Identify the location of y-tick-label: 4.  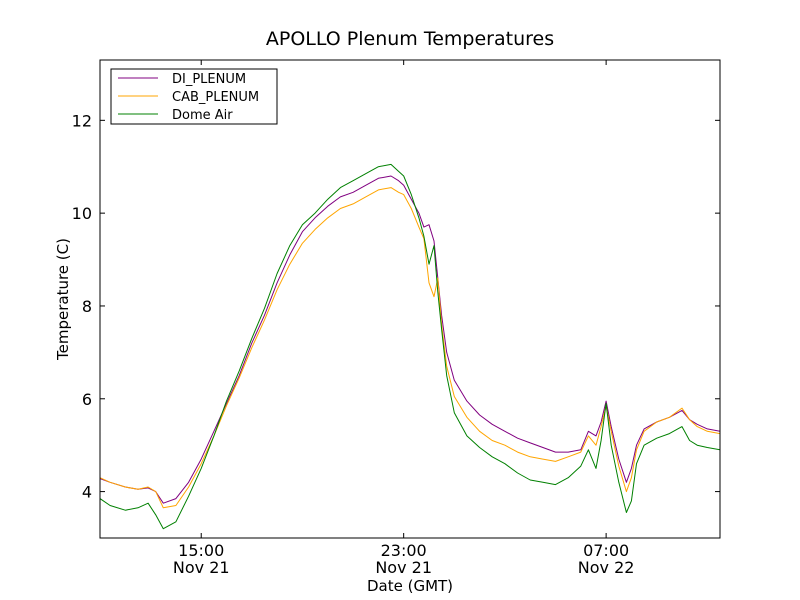
(87, 492).